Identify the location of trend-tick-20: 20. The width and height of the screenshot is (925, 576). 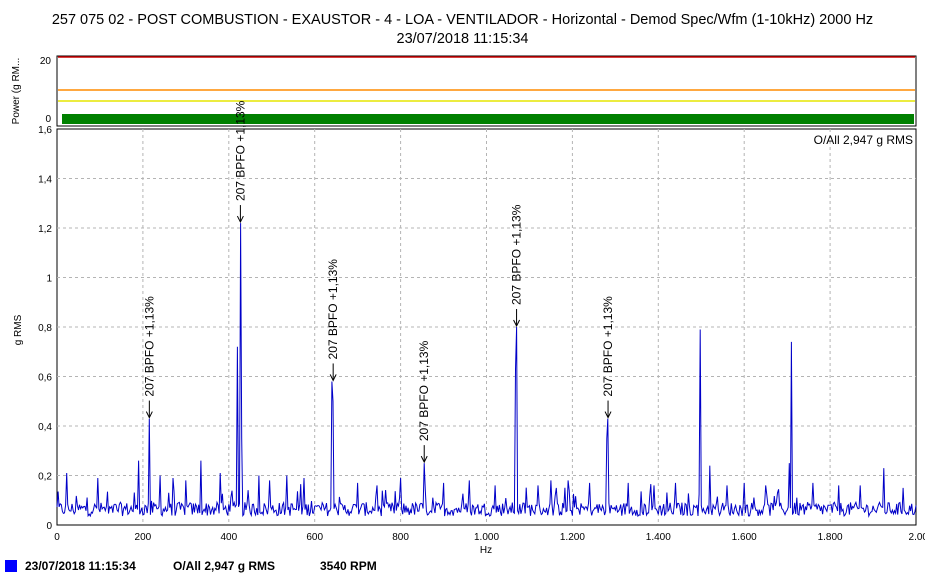
(46, 61).